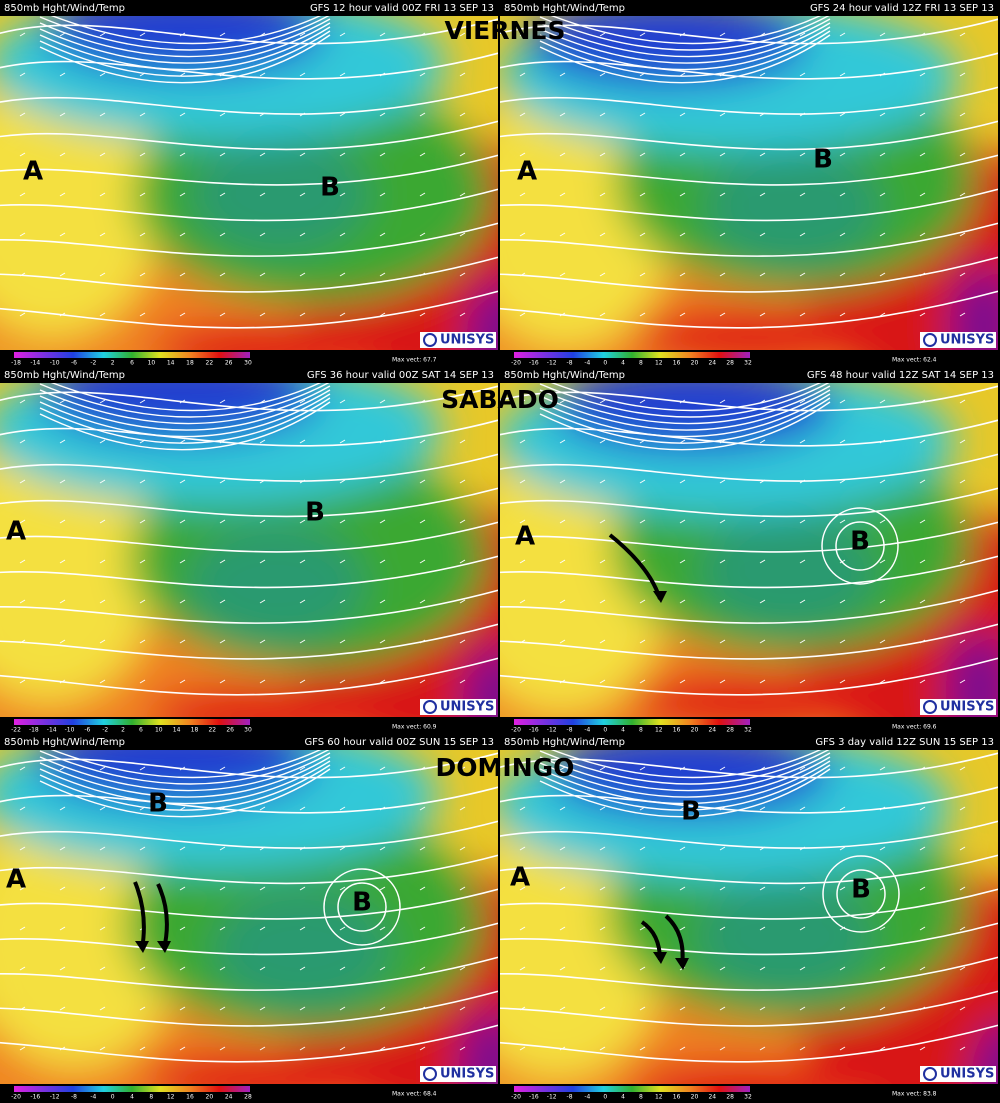  Describe the element at coordinates (414, 727) in the screenshot. I see `max-vector: Max vect: 60.9` at that location.